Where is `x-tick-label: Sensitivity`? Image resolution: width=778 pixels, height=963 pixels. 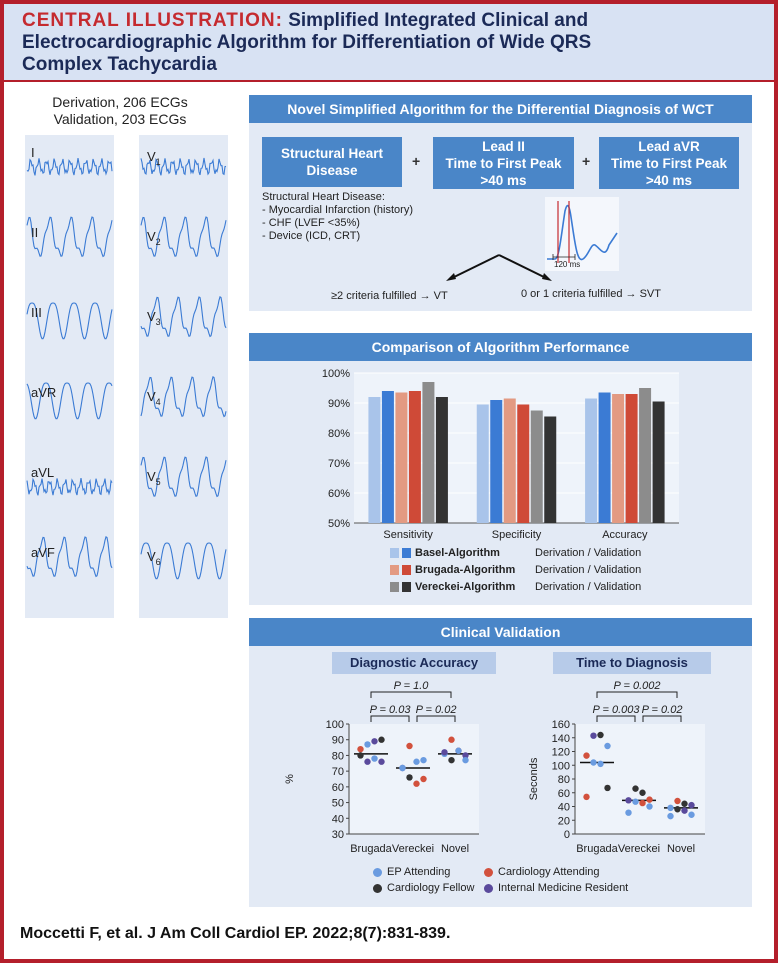 x-tick-label: Sensitivity is located at coordinates (408, 535).